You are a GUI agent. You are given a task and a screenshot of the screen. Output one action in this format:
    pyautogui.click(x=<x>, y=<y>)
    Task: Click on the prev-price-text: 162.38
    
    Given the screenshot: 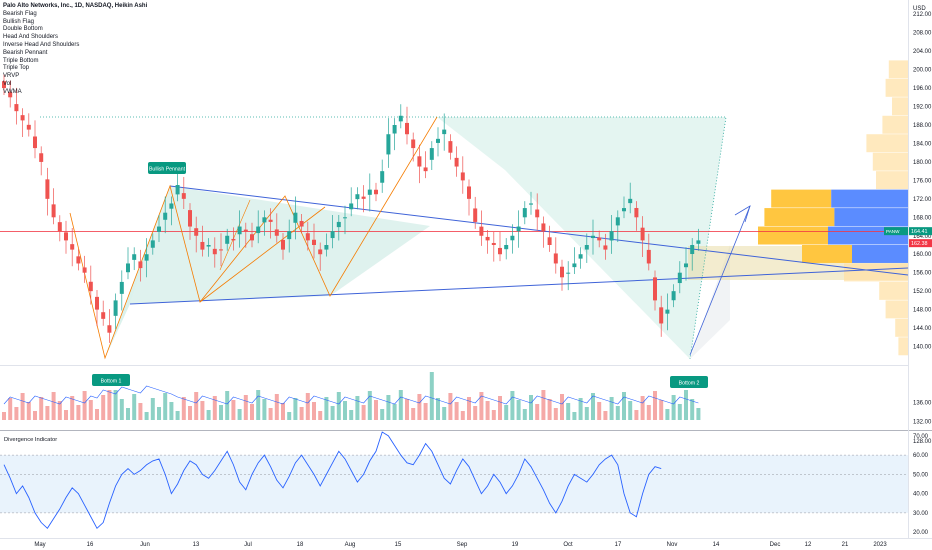 What is the action you would take?
    pyautogui.click(x=919, y=244)
    